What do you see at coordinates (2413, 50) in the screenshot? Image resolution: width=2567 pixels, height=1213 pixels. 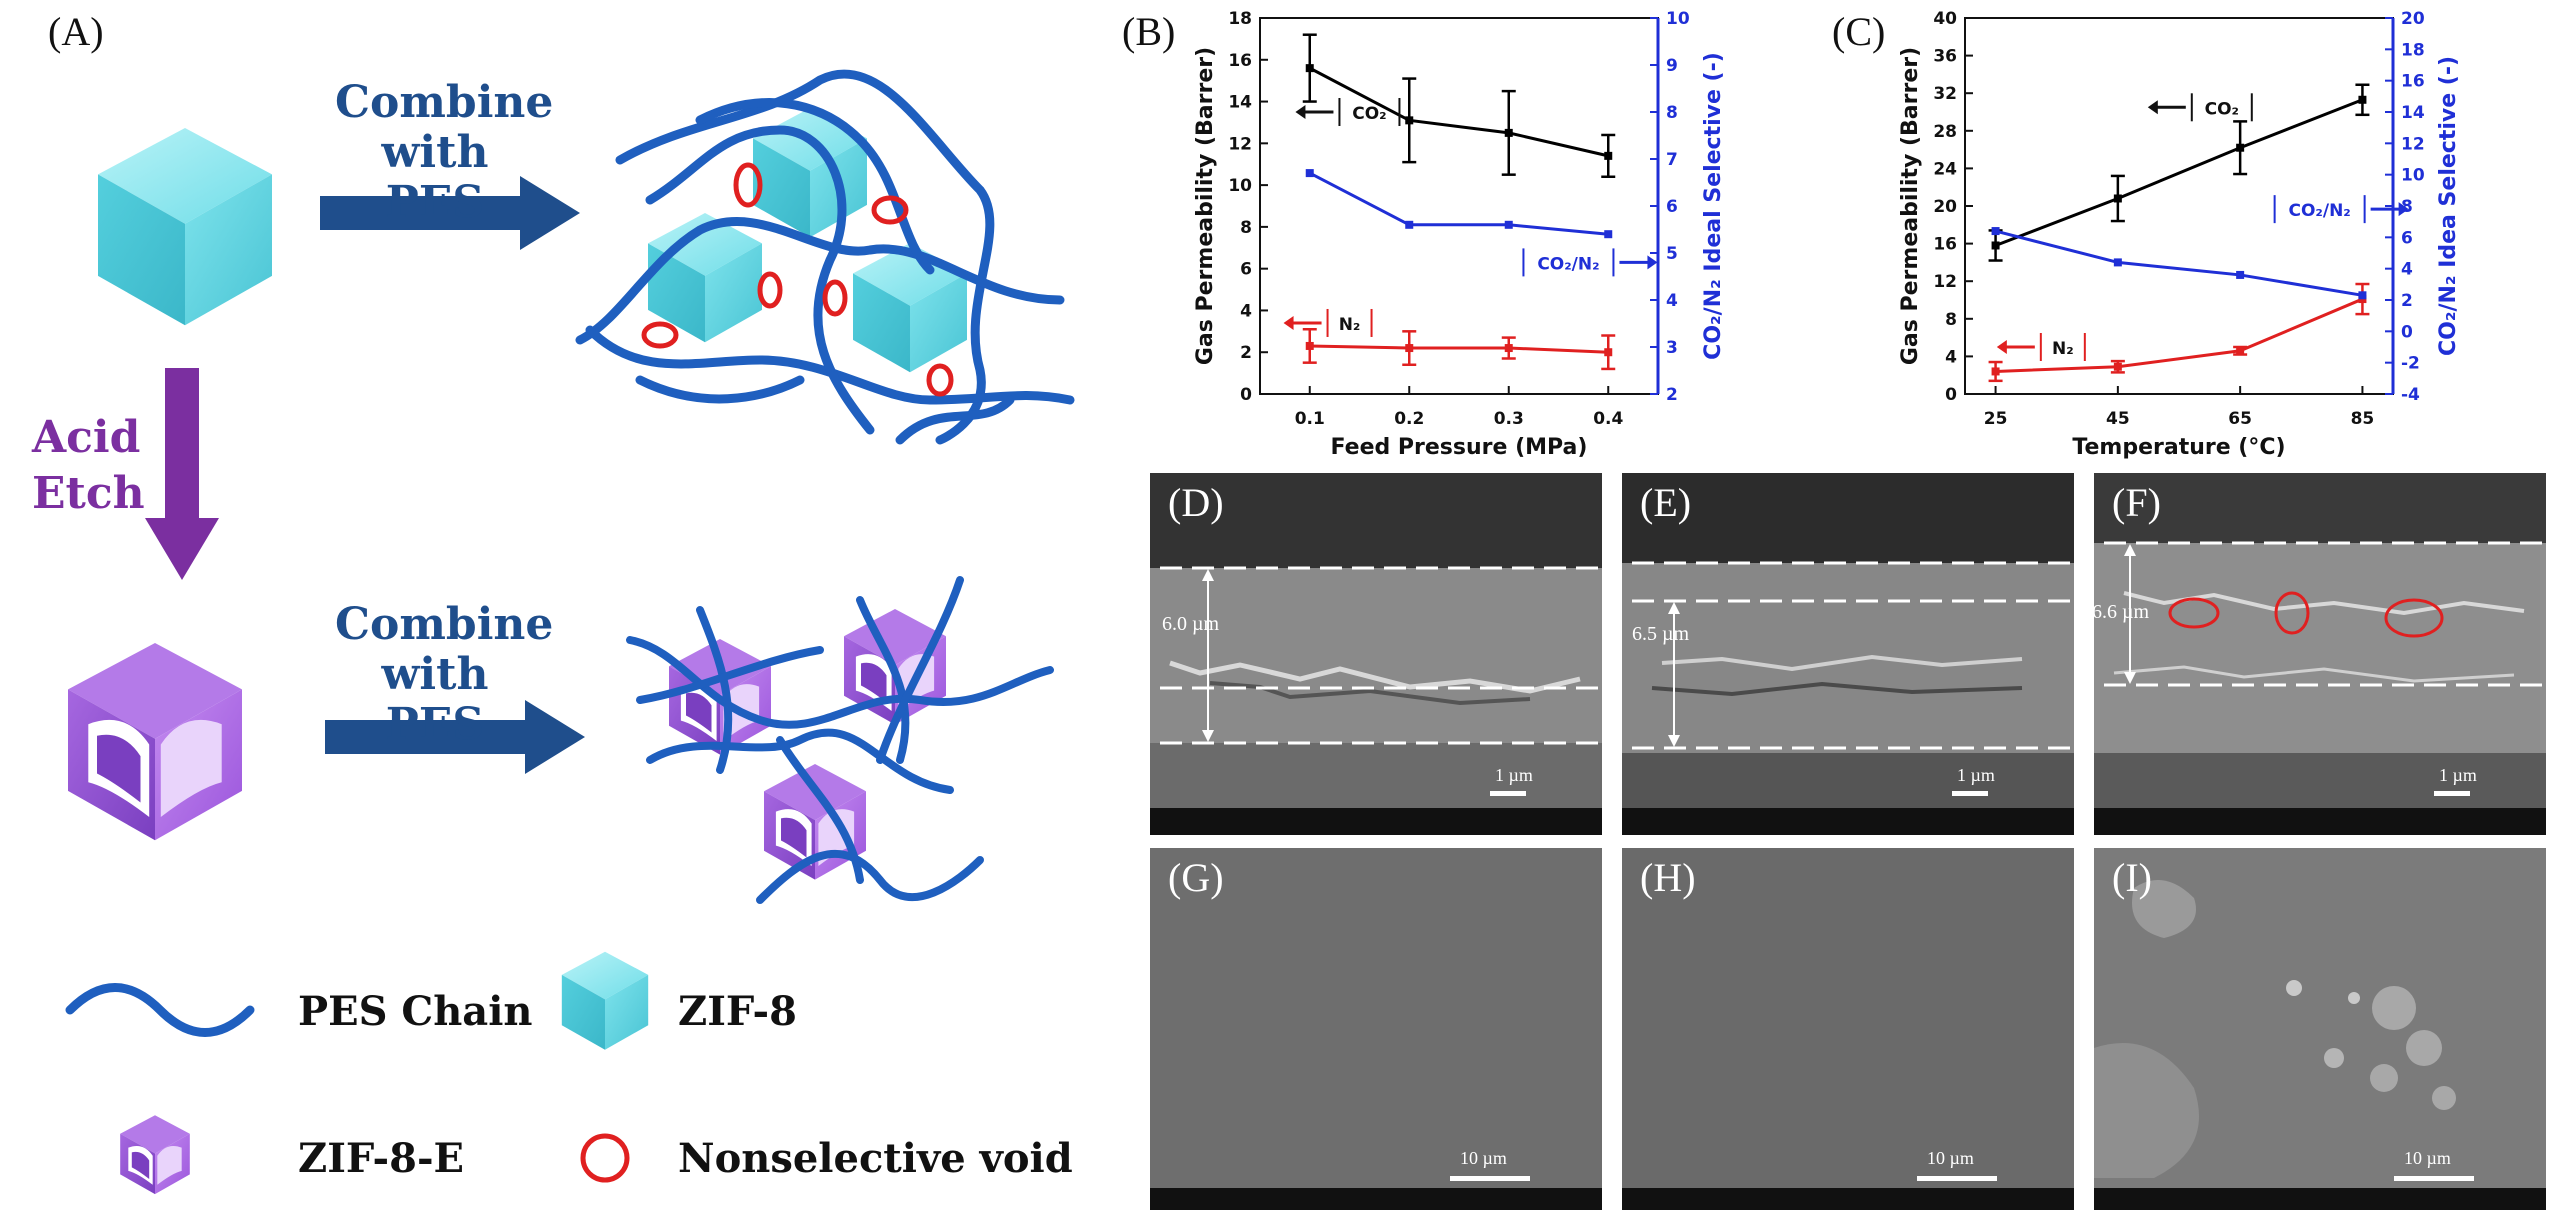 I see `y2-tick-label: 18` at bounding box center [2413, 50].